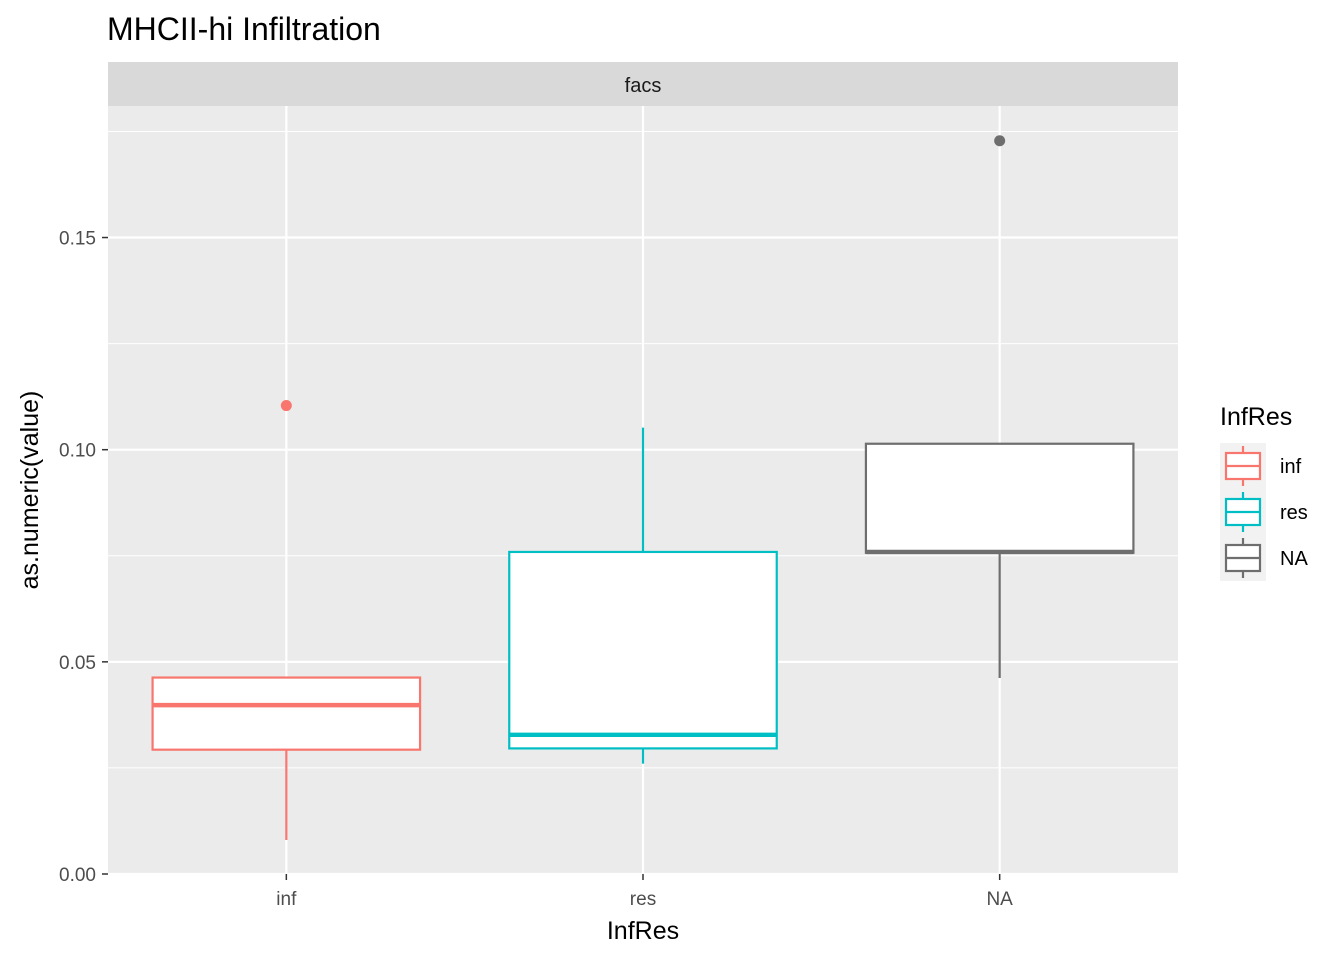  I want to click on legend-title: InfRes, so click(1256, 417).